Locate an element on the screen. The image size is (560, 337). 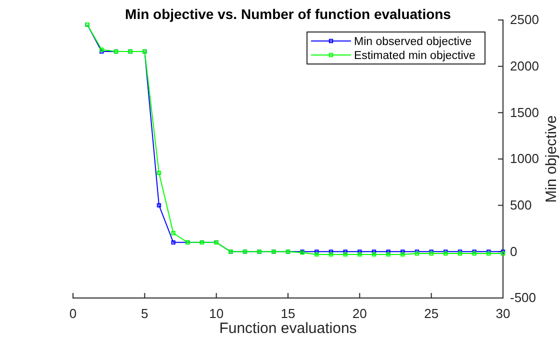
x-tick-label: 0 is located at coordinates (73, 313).